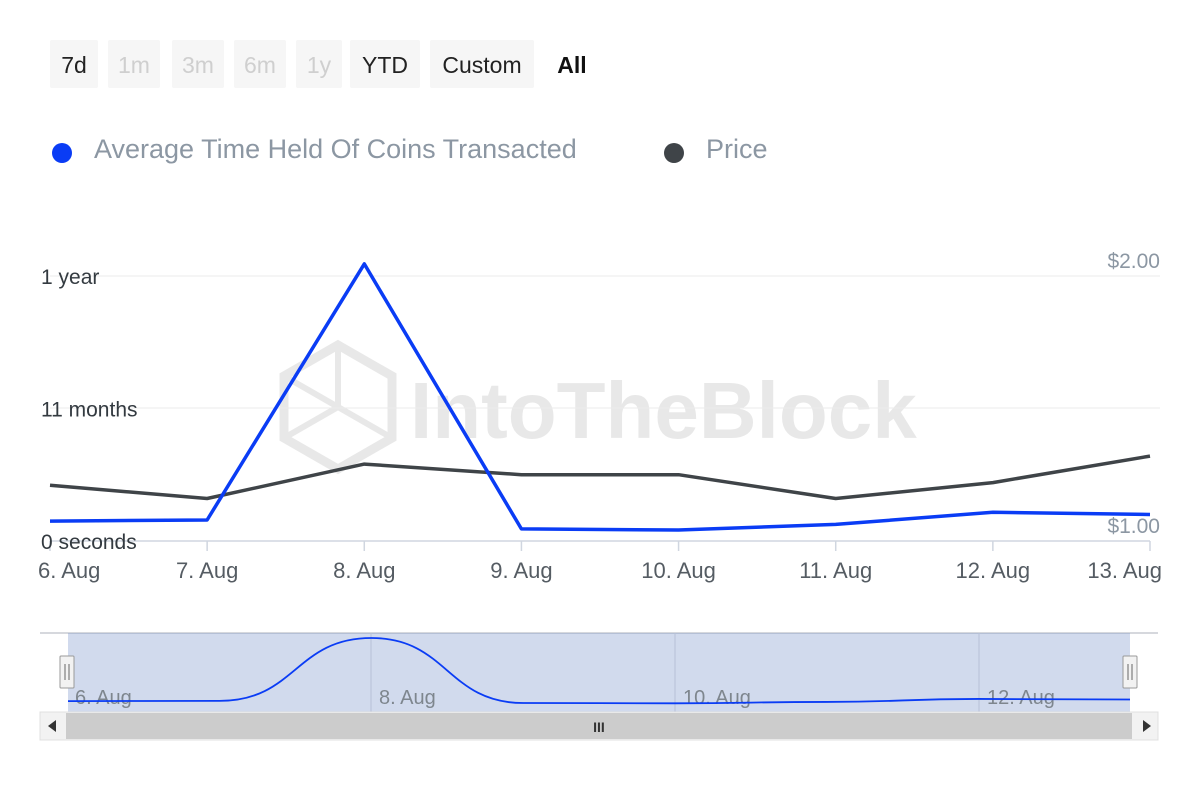 The width and height of the screenshot is (1200, 800). I want to click on range-button-all: All, so click(572, 65).